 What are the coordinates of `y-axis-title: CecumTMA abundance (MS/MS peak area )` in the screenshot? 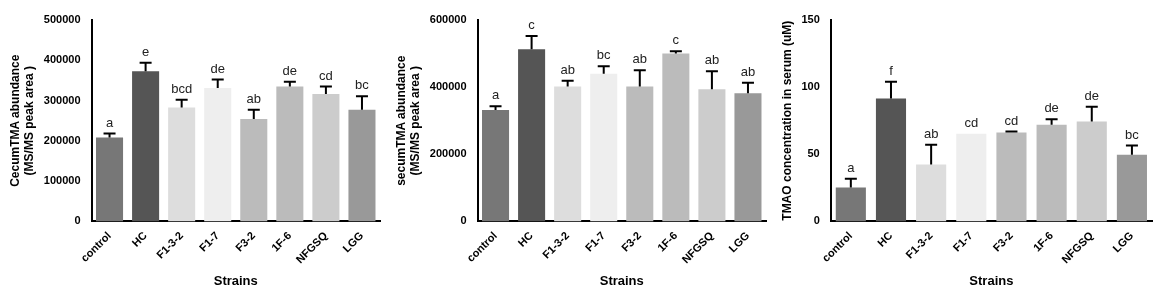 It's located at (21, 120).